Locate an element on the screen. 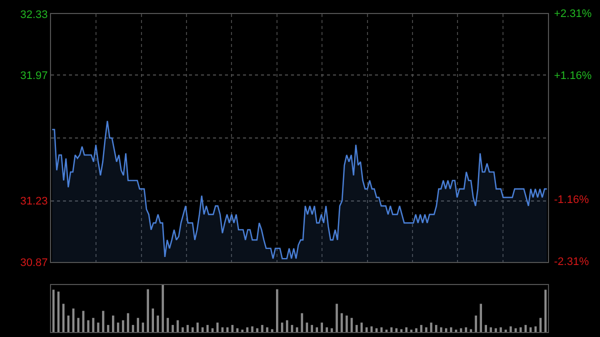 The width and height of the screenshot is (600, 337). y2-tick-label: -1.16% is located at coordinates (572, 200).